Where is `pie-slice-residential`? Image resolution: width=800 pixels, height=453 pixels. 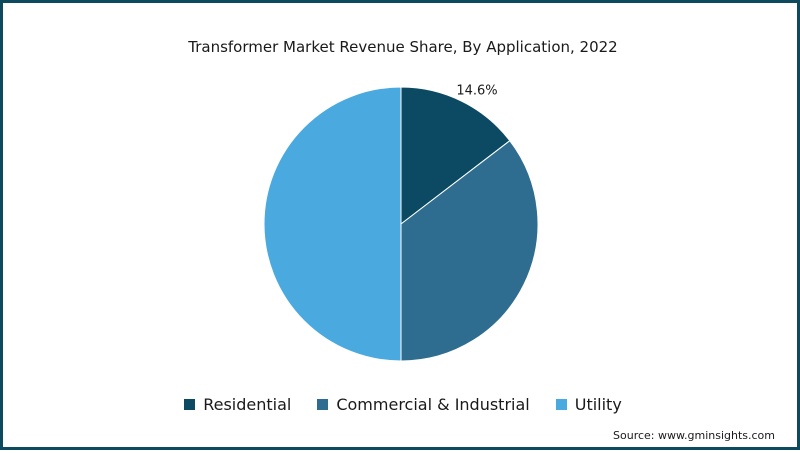
pie-slice-residential is located at coordinates (455, 156).